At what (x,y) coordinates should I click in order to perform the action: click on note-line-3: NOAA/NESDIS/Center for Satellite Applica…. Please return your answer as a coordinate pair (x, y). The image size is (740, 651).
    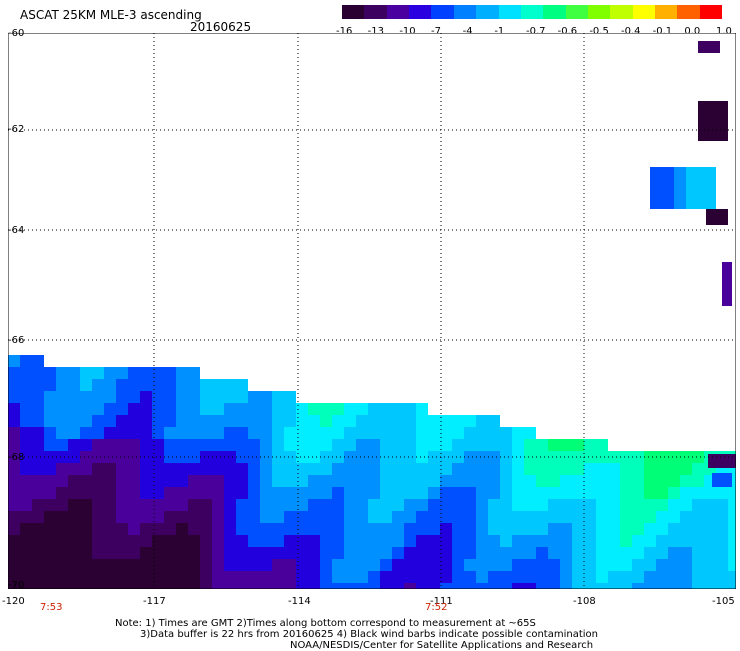
    Looking at the image, I should click on (442, 645).